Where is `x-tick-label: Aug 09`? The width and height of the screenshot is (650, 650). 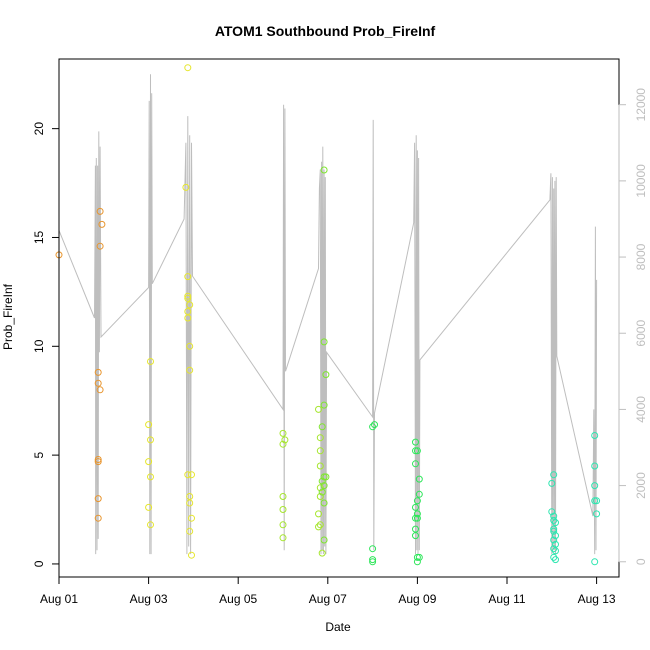
x-tick-label: Aug 09 is located at coordinates (417, 599).